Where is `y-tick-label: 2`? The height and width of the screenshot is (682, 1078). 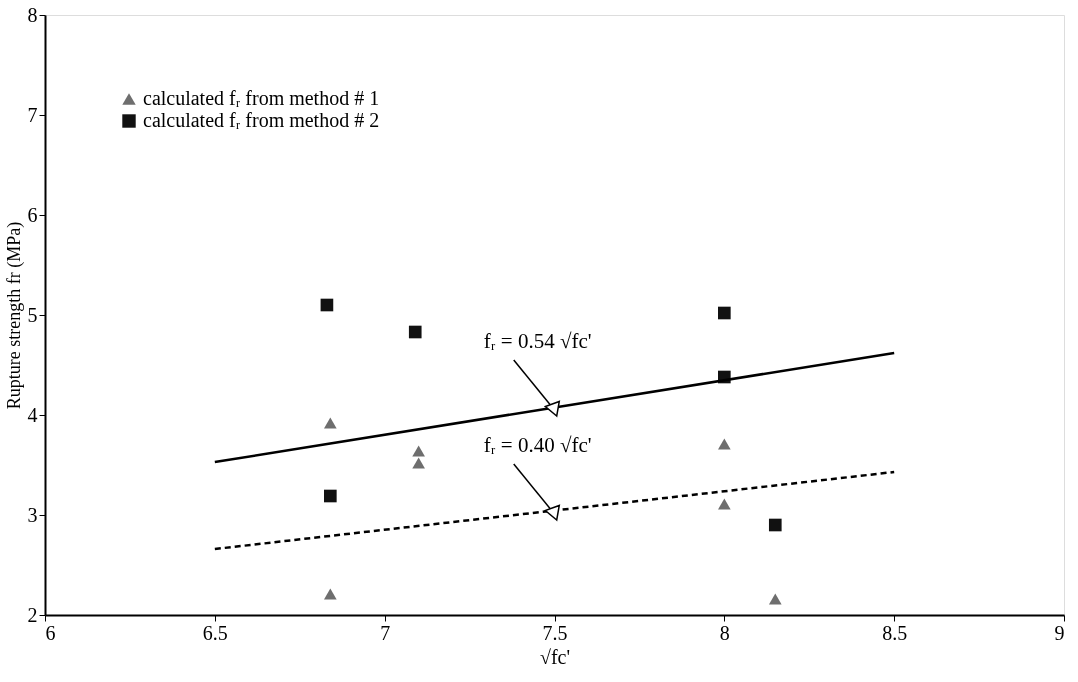 y-tick-label: 2 is located at coordinates (32, 614).